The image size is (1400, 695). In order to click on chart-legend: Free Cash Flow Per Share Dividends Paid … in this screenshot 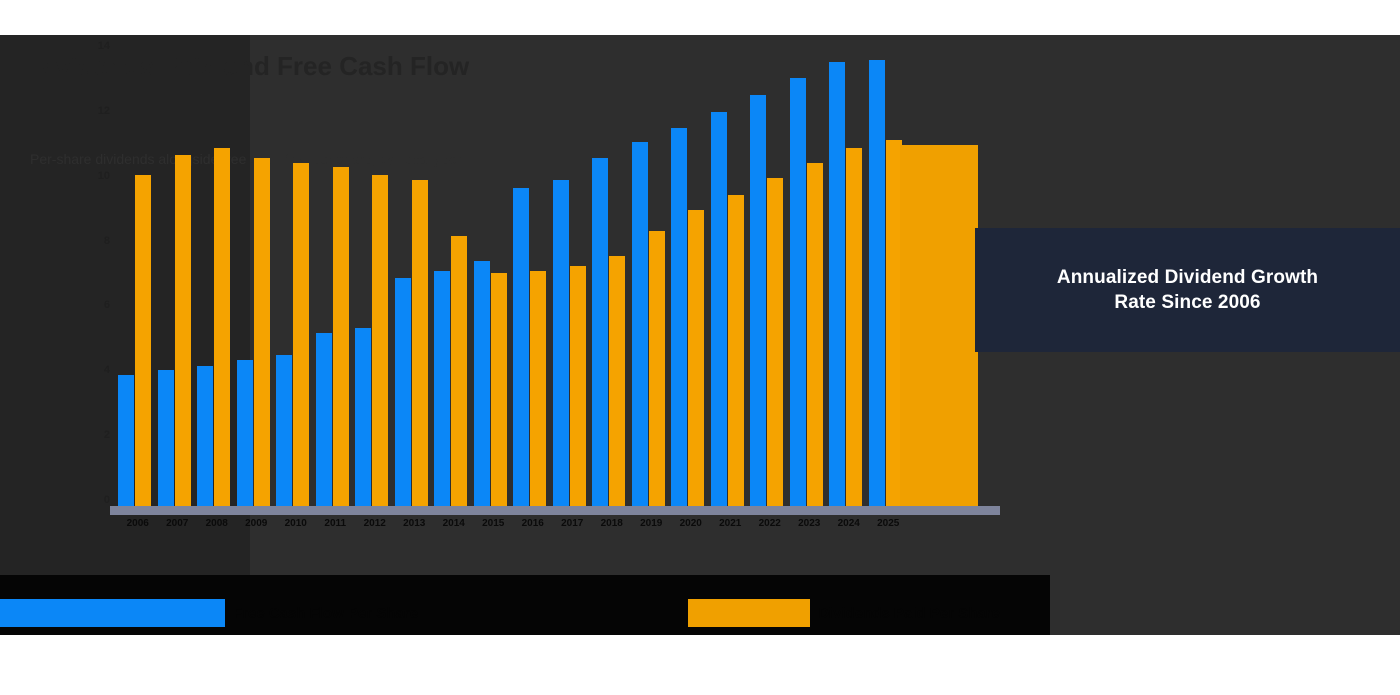, I will do `click(520, 613)`.